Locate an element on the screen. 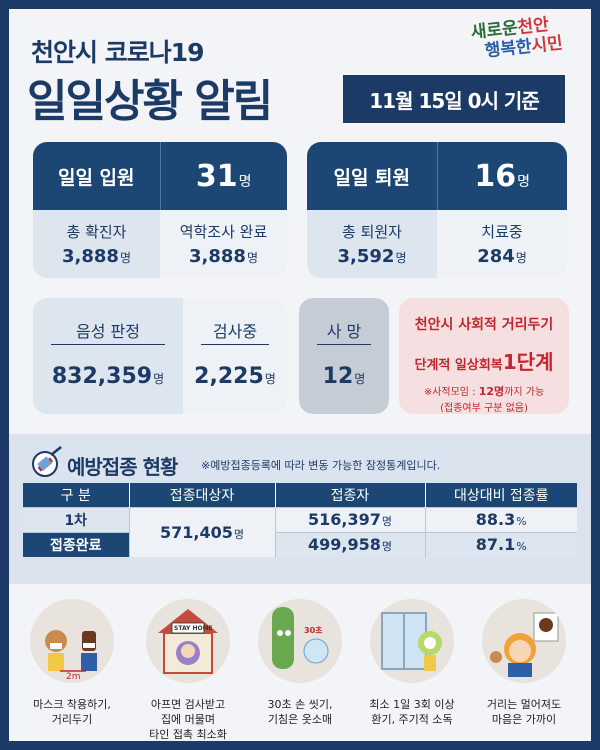 This screenshot has width=600, height=750. vaccination-title: 예방접종 현황 is located at coordinates (122, 467).